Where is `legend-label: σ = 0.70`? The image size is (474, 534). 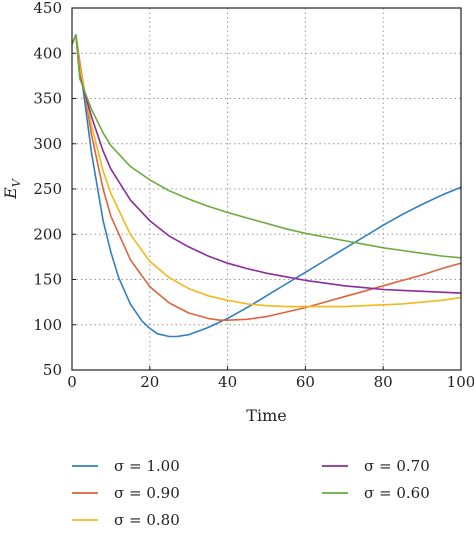 legend-label: σ = 0.70 is located at coordinates (397, 466).